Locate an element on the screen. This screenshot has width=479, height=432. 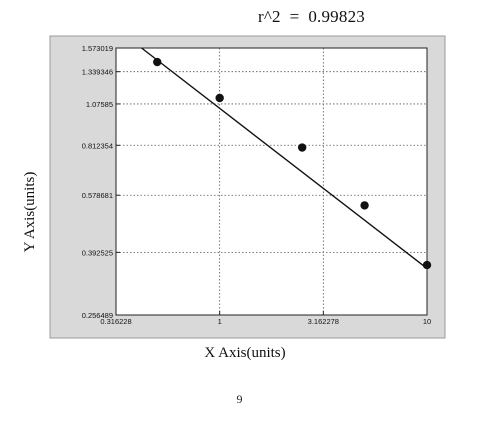
x-axis-label: X Axis(units) is located at coordinates (244, 353).